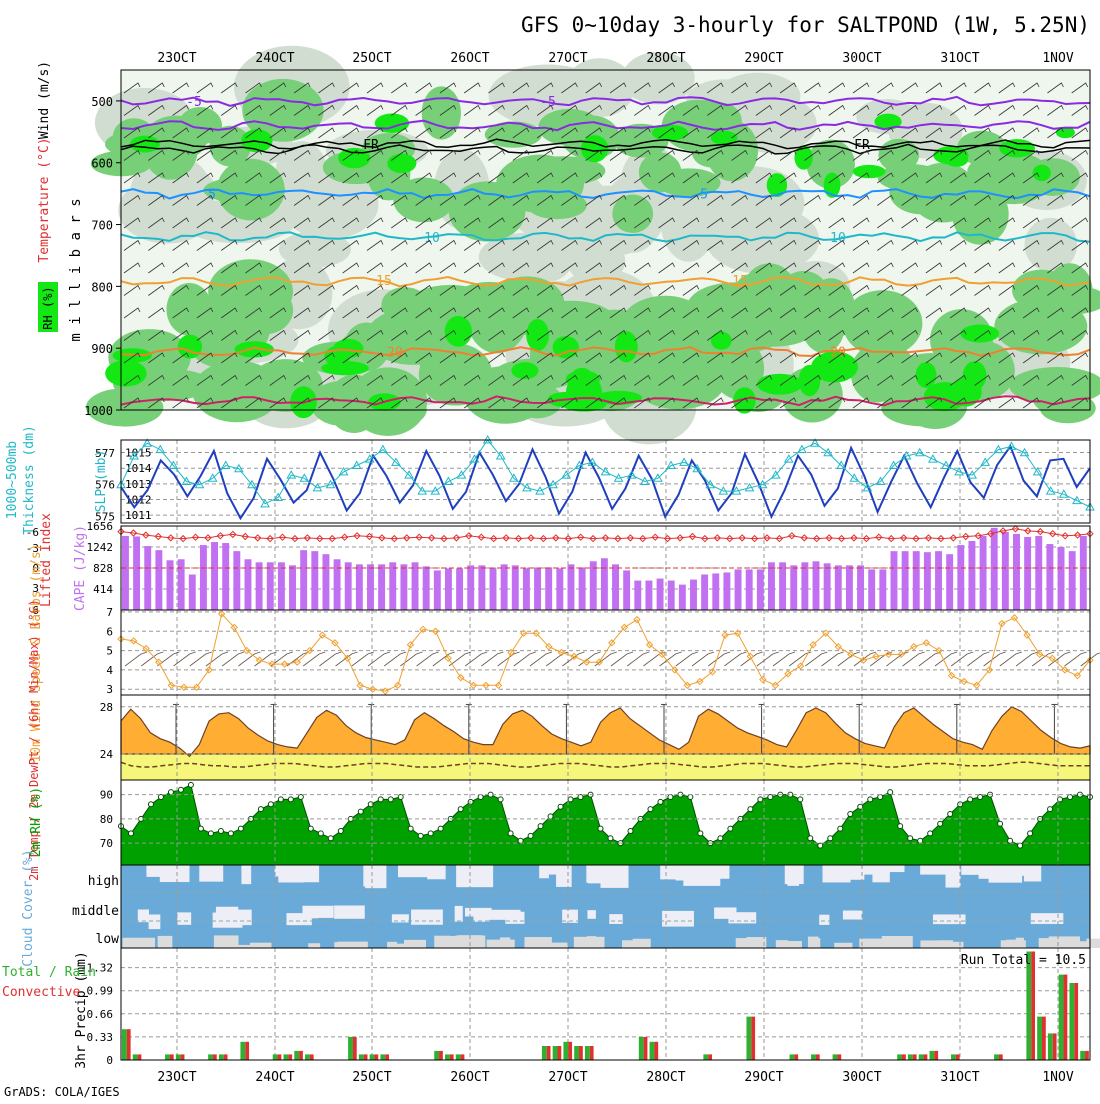 This screenshot has height=1104, width=1100. What do you see at coordinates (95, 911) in the screenshot?
I see `cloud-level-label: middle` at bounding box center [95, 911].